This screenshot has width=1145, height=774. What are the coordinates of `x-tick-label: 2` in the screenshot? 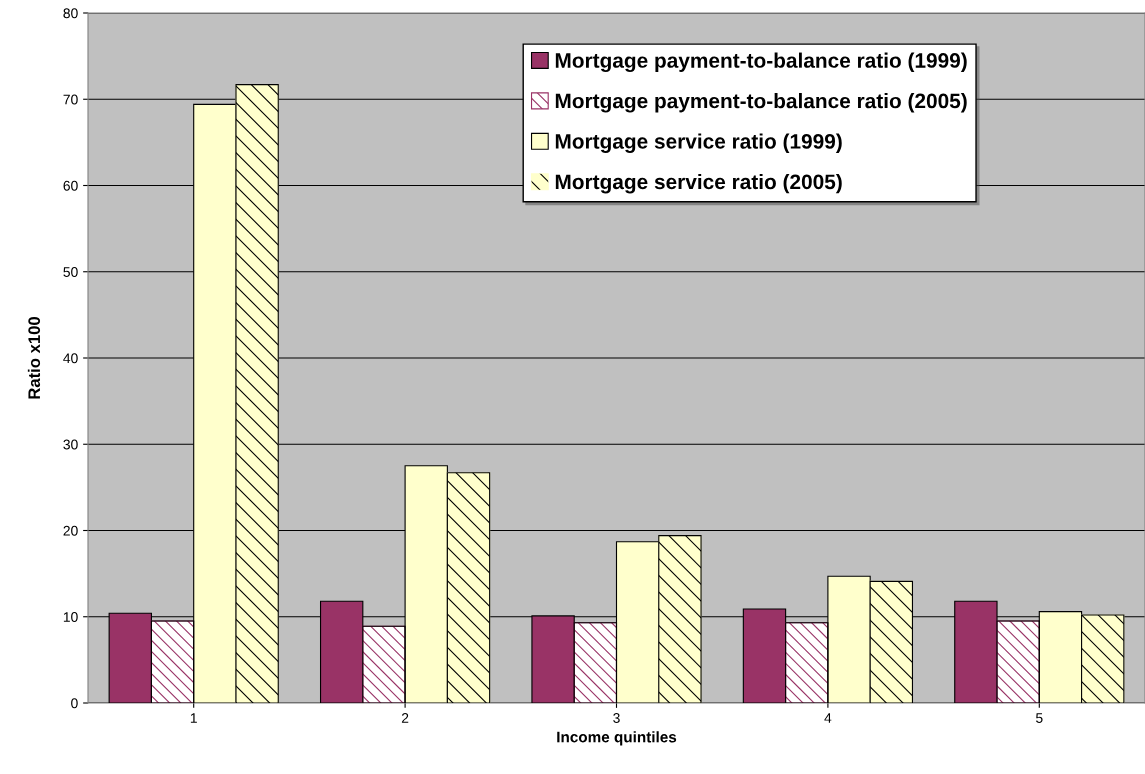 It's located at (405, 718).